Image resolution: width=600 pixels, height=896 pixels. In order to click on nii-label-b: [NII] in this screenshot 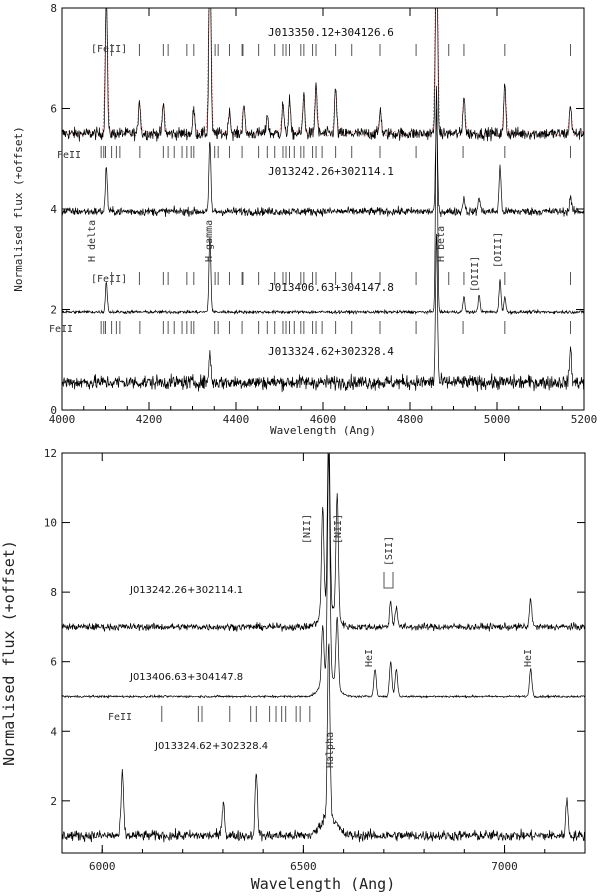, I will do `click(338, 529)`.